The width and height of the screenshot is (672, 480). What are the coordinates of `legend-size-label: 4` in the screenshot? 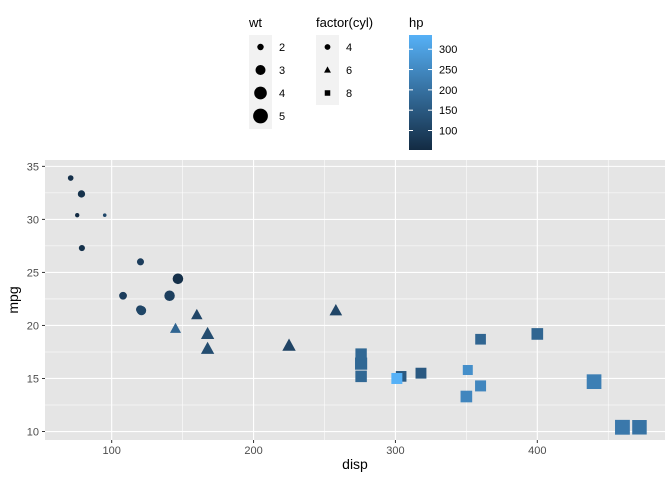 It's located at (282, 94).